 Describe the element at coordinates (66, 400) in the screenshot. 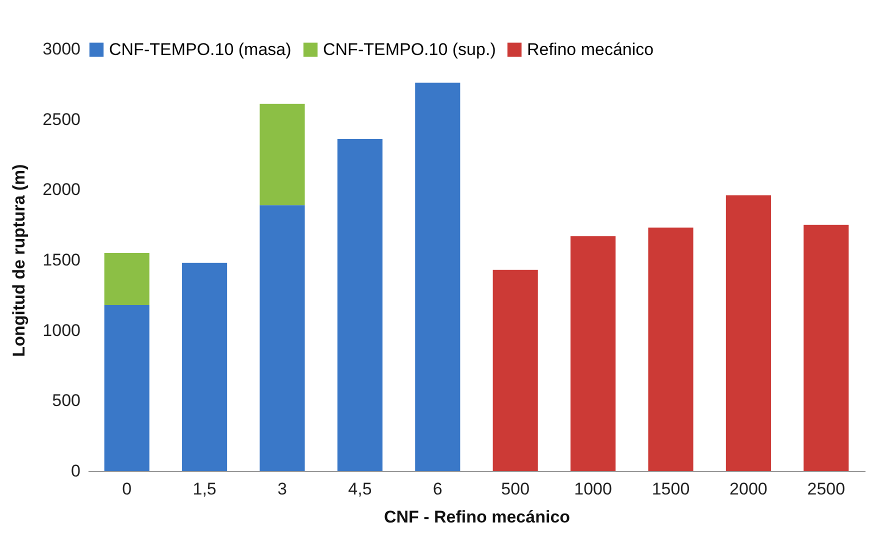

I see `y-tick-label: 500` at that location.